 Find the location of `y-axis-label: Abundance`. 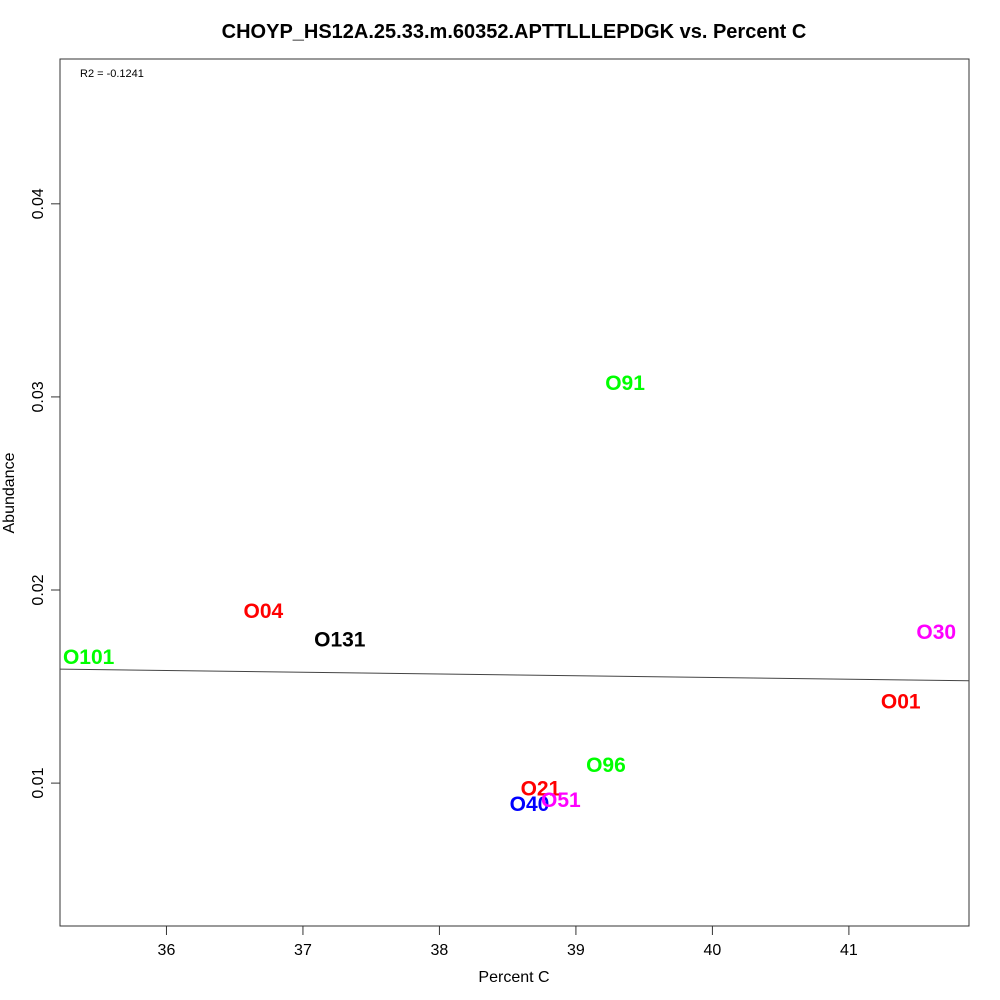

y-axis-label: Abundance is located at coordinates (9, 492).